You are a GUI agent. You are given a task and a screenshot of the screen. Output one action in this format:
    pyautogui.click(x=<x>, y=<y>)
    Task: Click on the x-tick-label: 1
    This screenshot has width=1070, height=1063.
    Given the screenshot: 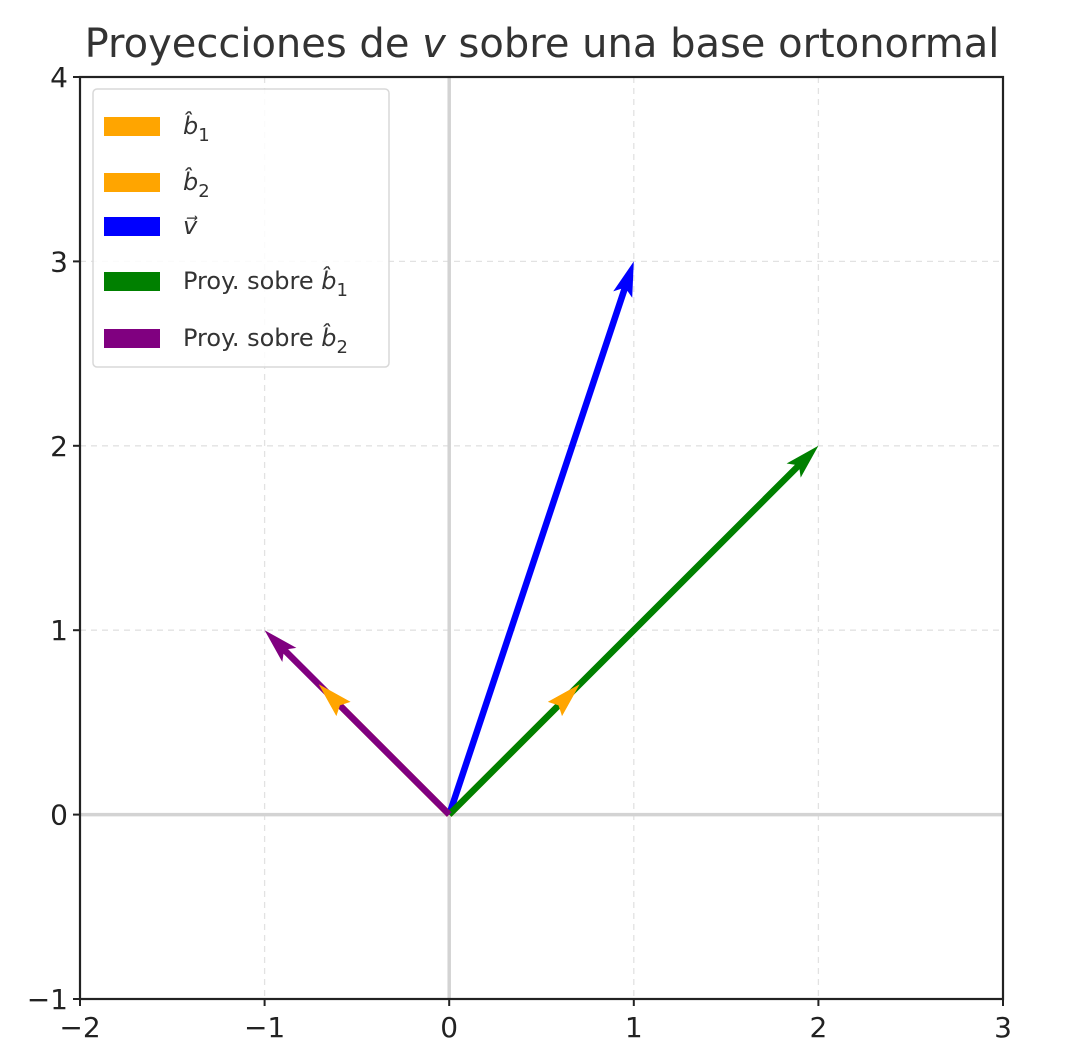 What is the action you would take?
    pyautogui.click(x=634, y=1027)
    